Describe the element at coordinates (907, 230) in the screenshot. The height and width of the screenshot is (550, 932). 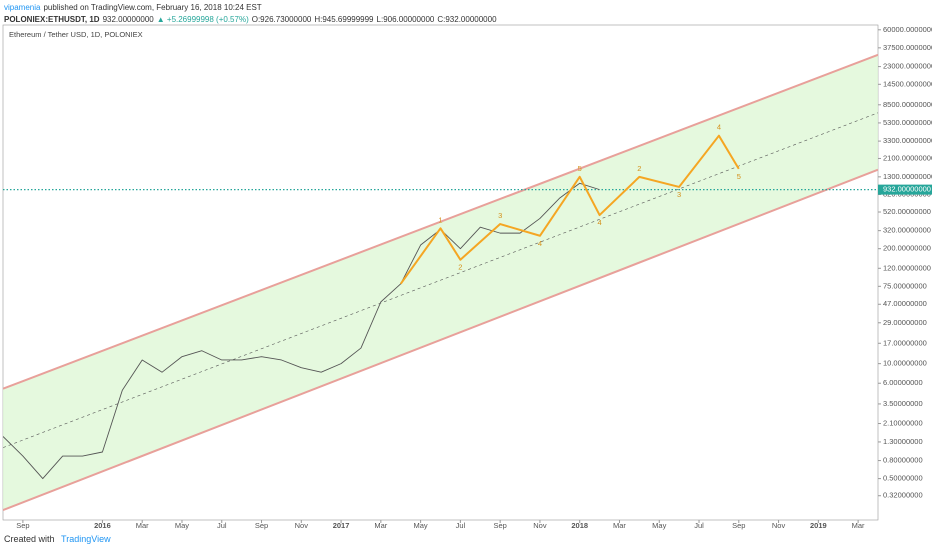
I see `y-tick-label: 320.00000000` at that location.